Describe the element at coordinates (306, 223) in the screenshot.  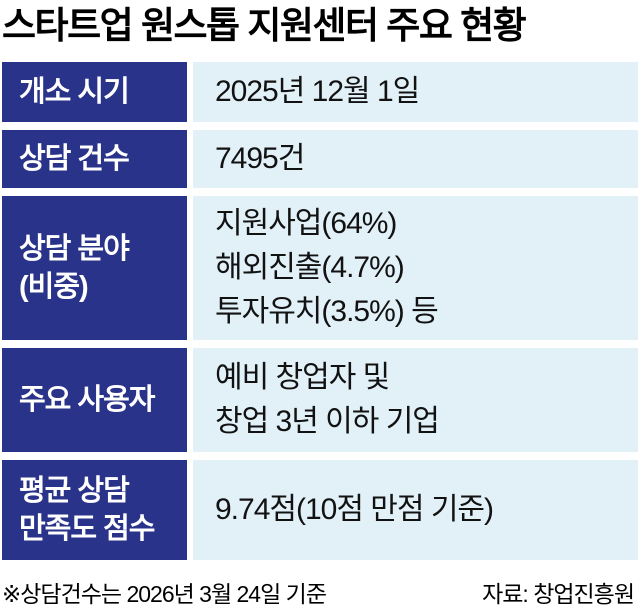
I see `row-value-line: 지원사업(64%)` at that location.